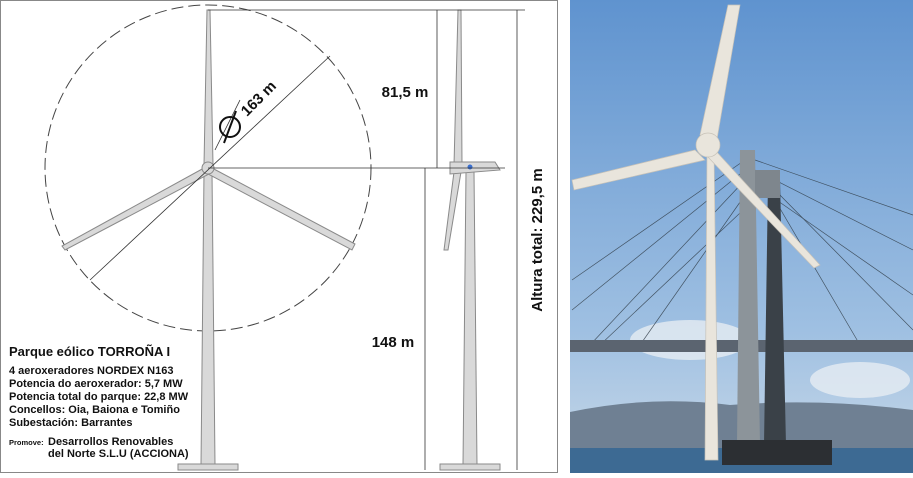  I want to click on park-title: Parque eólico TORROÑA I, so click(89, 351).